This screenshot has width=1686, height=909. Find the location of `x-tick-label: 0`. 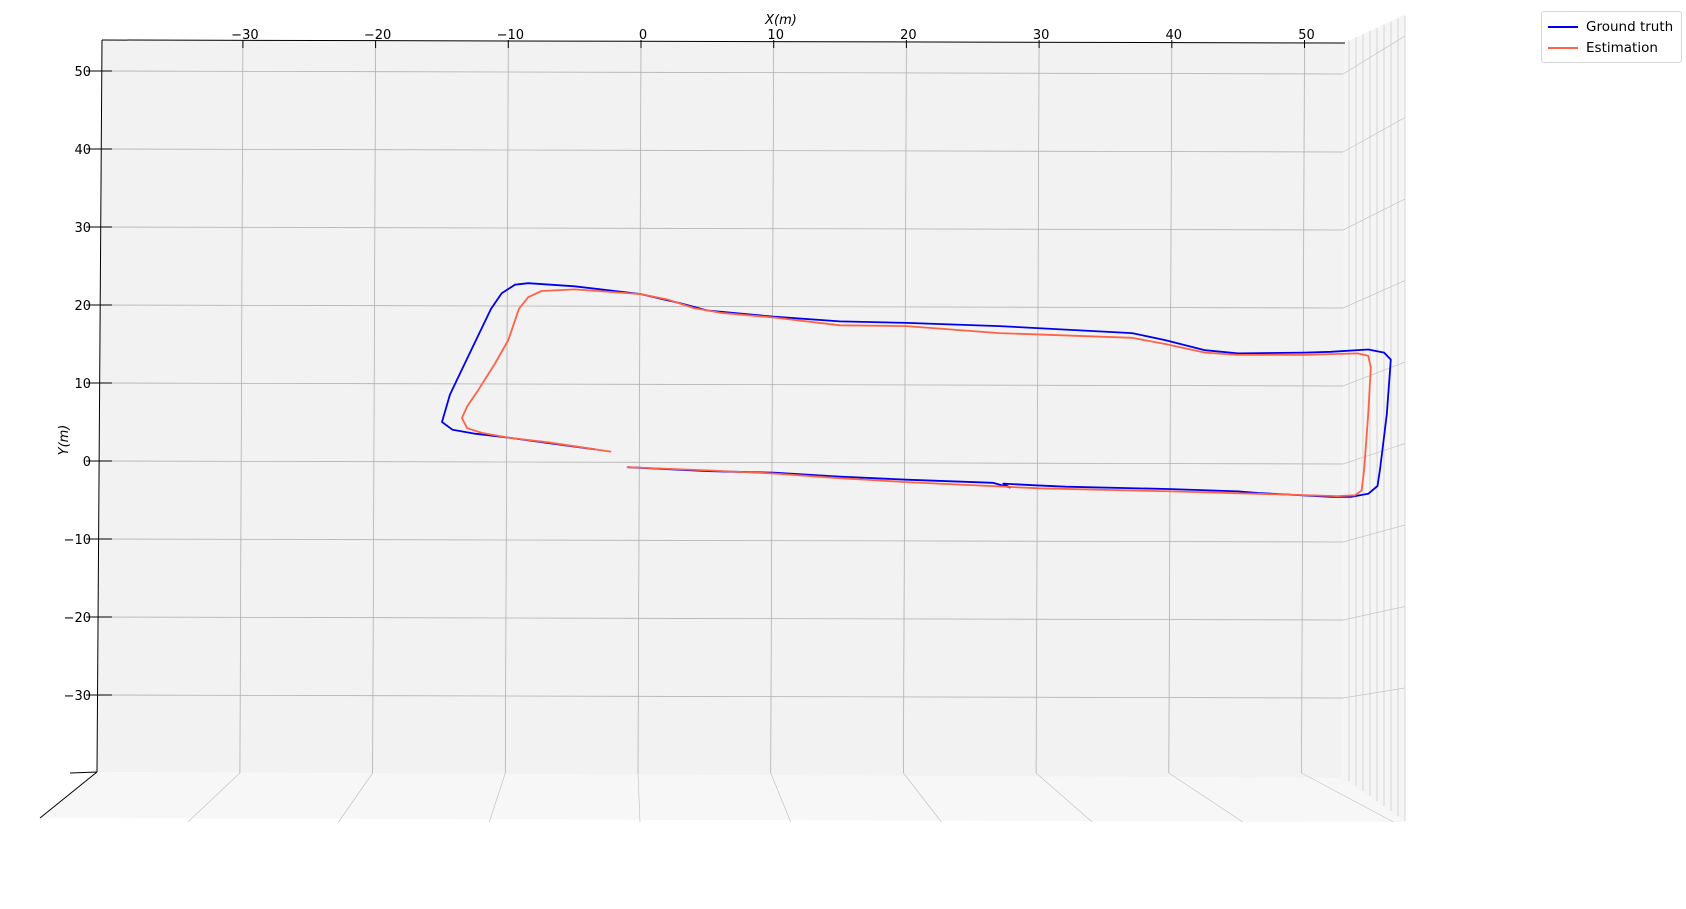

x-tick-label: 0 is located at coordinates (643, 35).